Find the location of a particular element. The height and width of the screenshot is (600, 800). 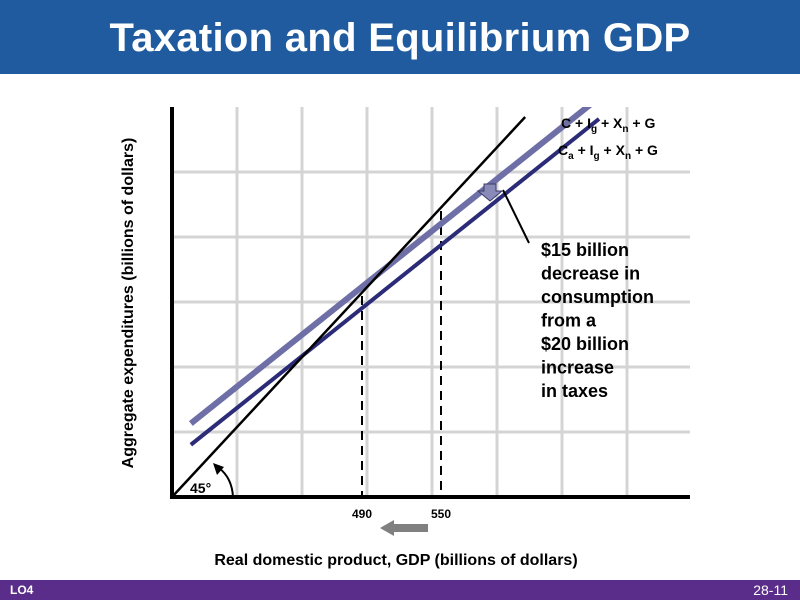

annotation-line: decrease in is located at coordinates (590, 274).